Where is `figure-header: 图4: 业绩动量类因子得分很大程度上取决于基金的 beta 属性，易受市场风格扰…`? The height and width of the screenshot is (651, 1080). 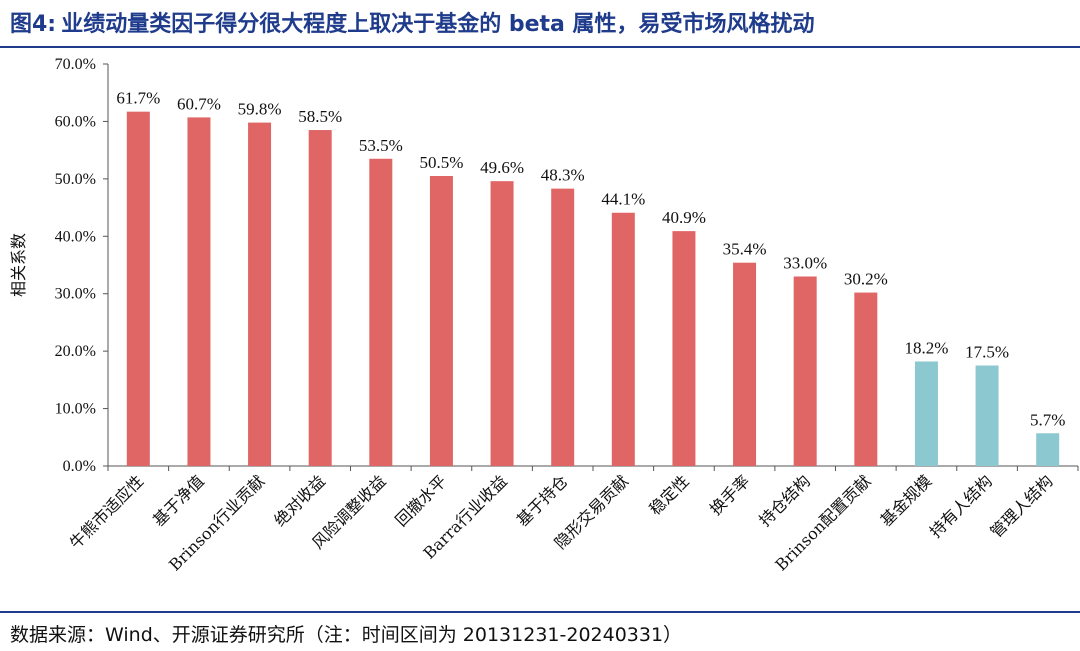 figure-header: 图4: 业绩动量类因子得分很大程度上取决于基金的 beta 属性，易受市场风格扰… is located at coordinates (540, 24).